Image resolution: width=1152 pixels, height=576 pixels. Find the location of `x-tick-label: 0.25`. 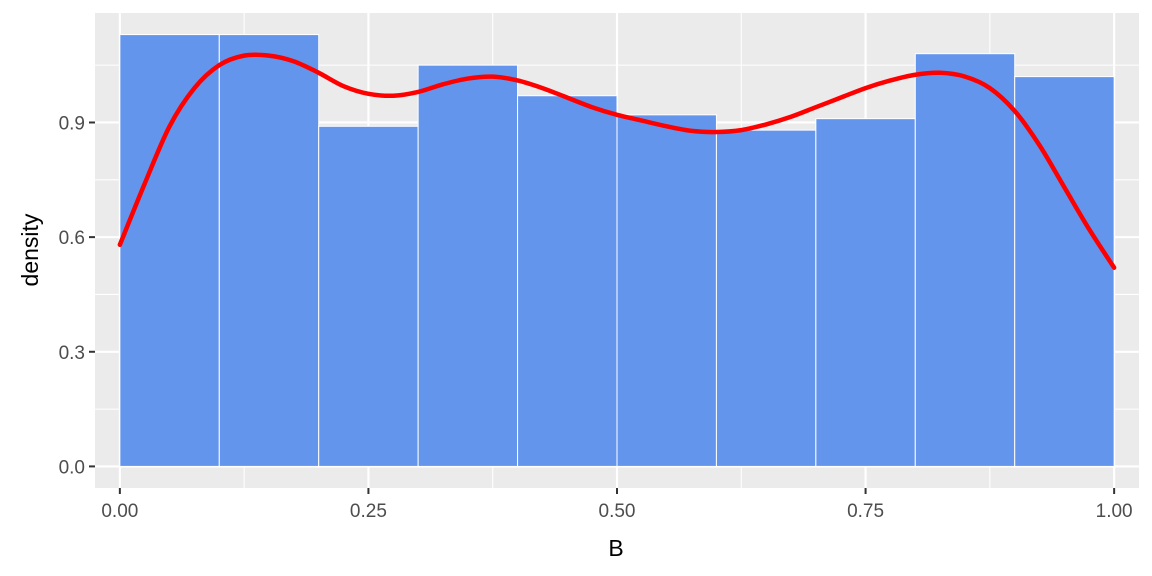

x-tick-label: 0.25 is located at coordinates (368, 511).